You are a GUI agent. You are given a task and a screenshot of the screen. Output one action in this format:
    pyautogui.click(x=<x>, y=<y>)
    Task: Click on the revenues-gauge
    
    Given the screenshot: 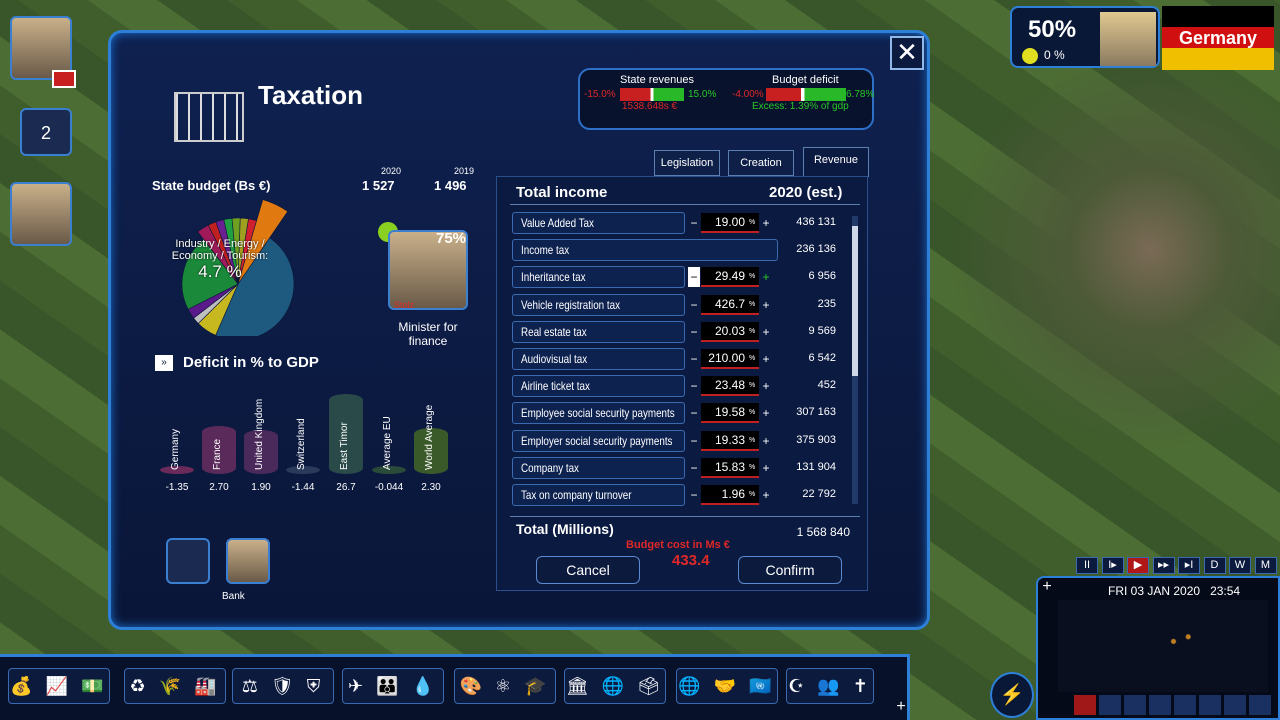 What is the action you would take?
    pyautogui.click(x=652, y=94)
    